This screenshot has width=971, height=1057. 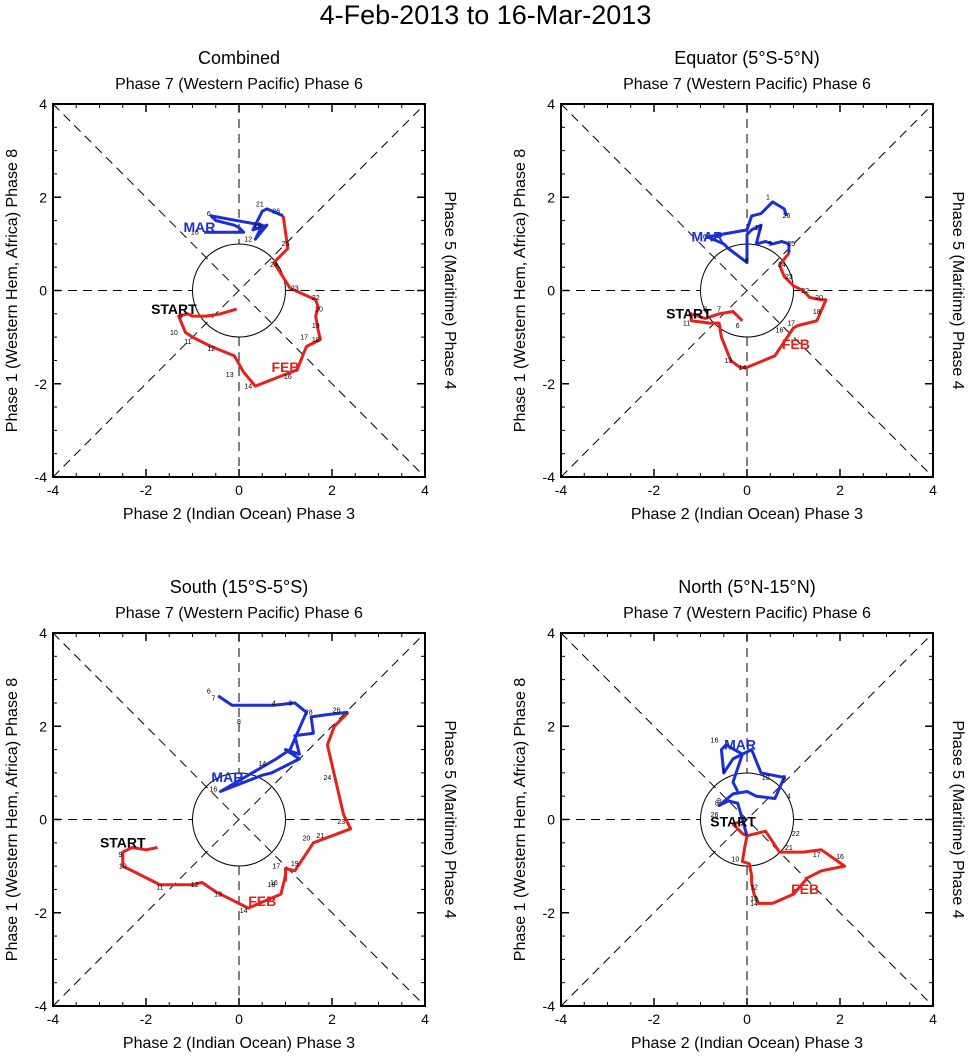 What do you see at coordinates (209, 692) in the screenshot?
I see `mar-day-label: 6` at bounding box center [209, 692].